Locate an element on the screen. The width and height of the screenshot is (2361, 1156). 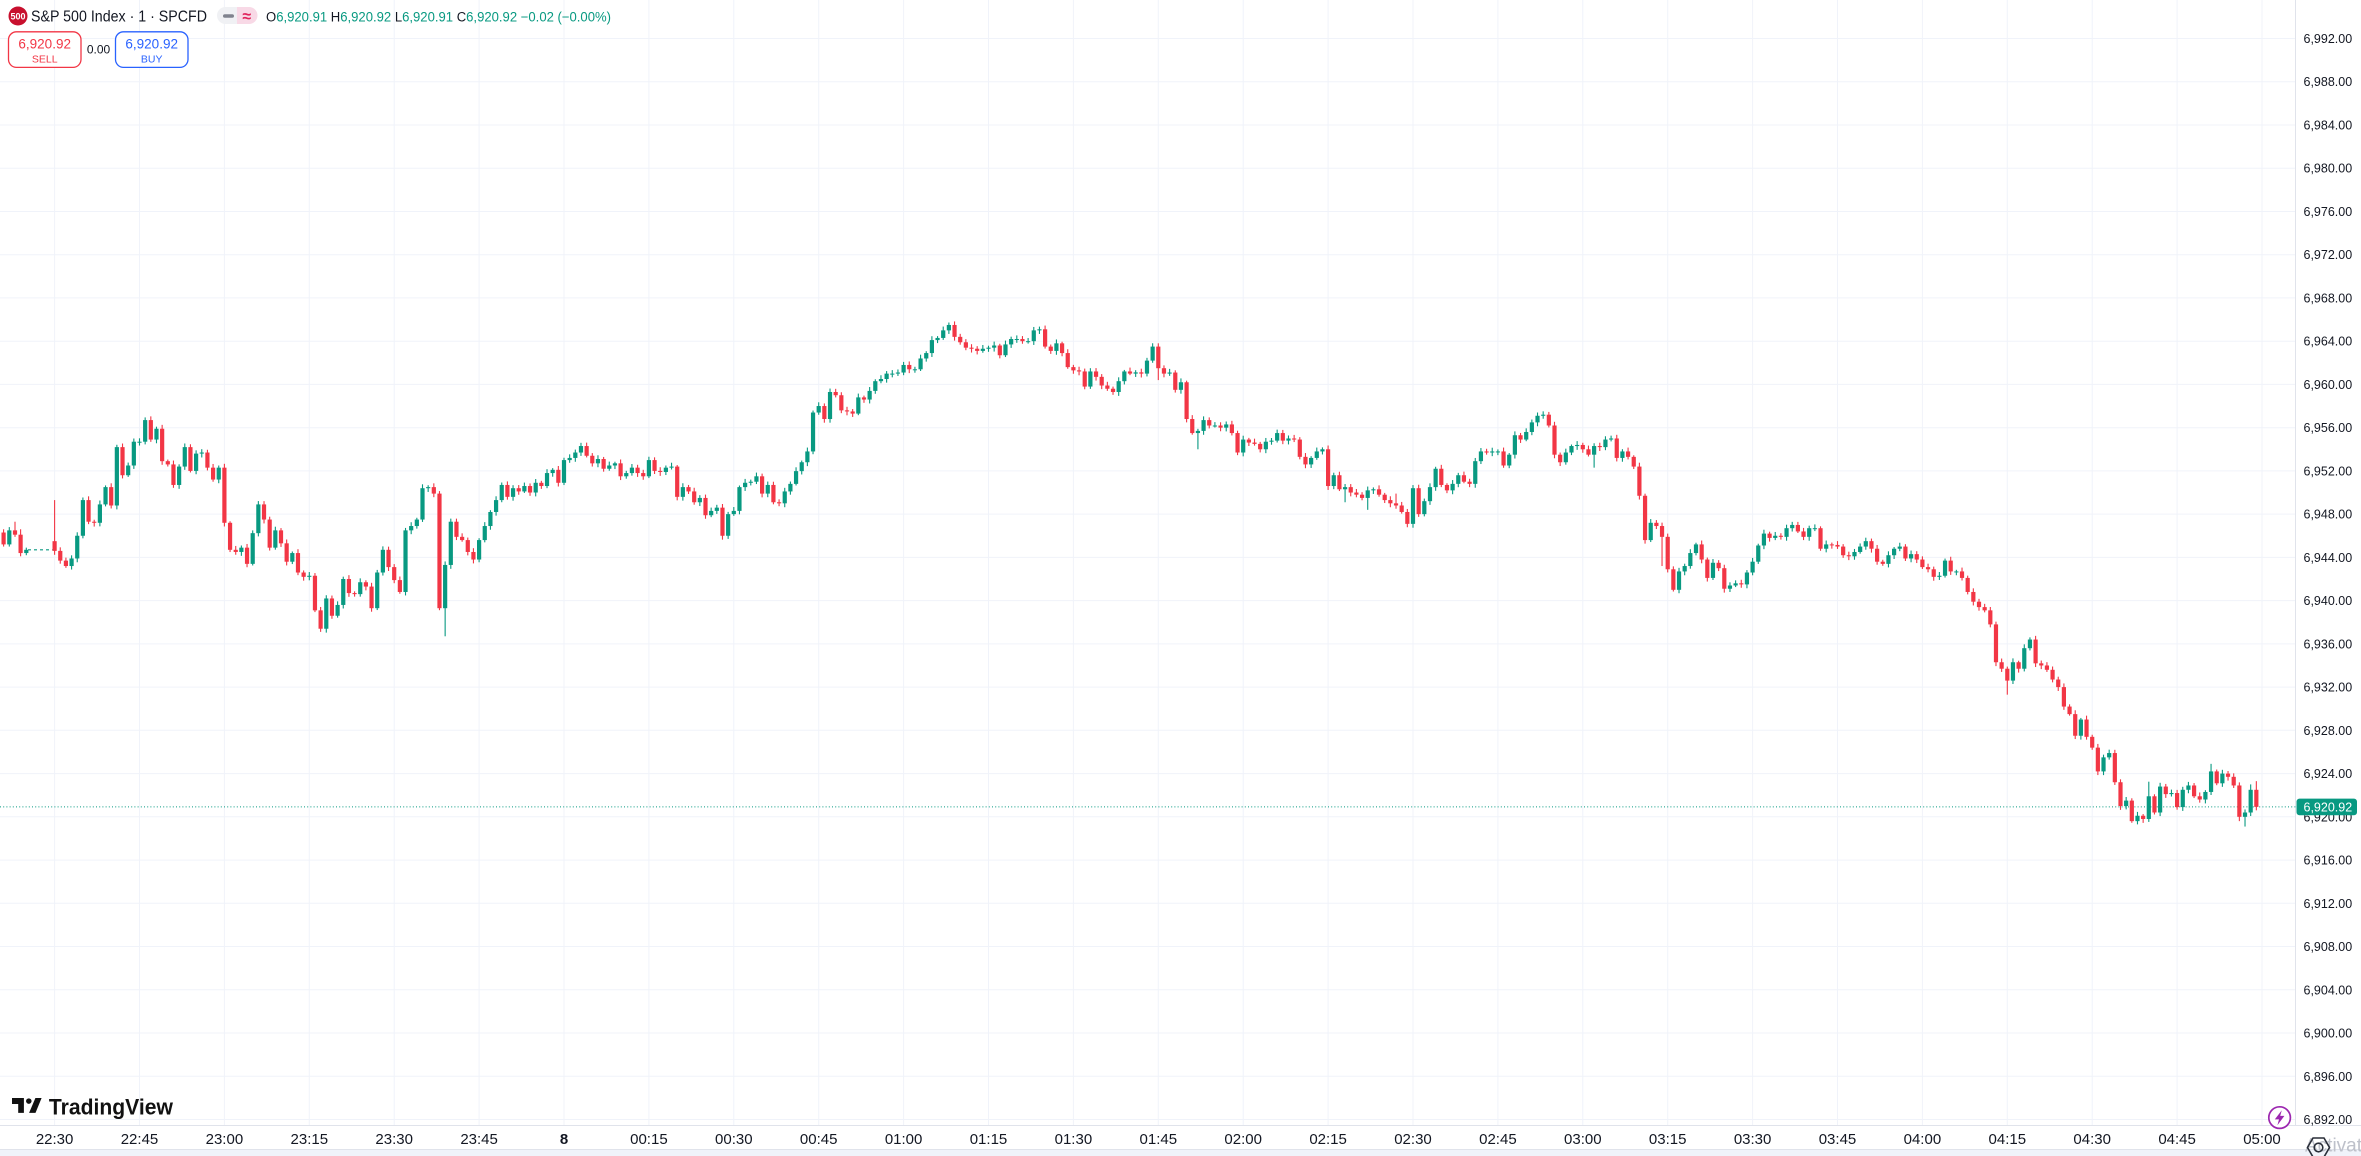
svg-text: 6,948.00 is located at coordinates (2328, 515).